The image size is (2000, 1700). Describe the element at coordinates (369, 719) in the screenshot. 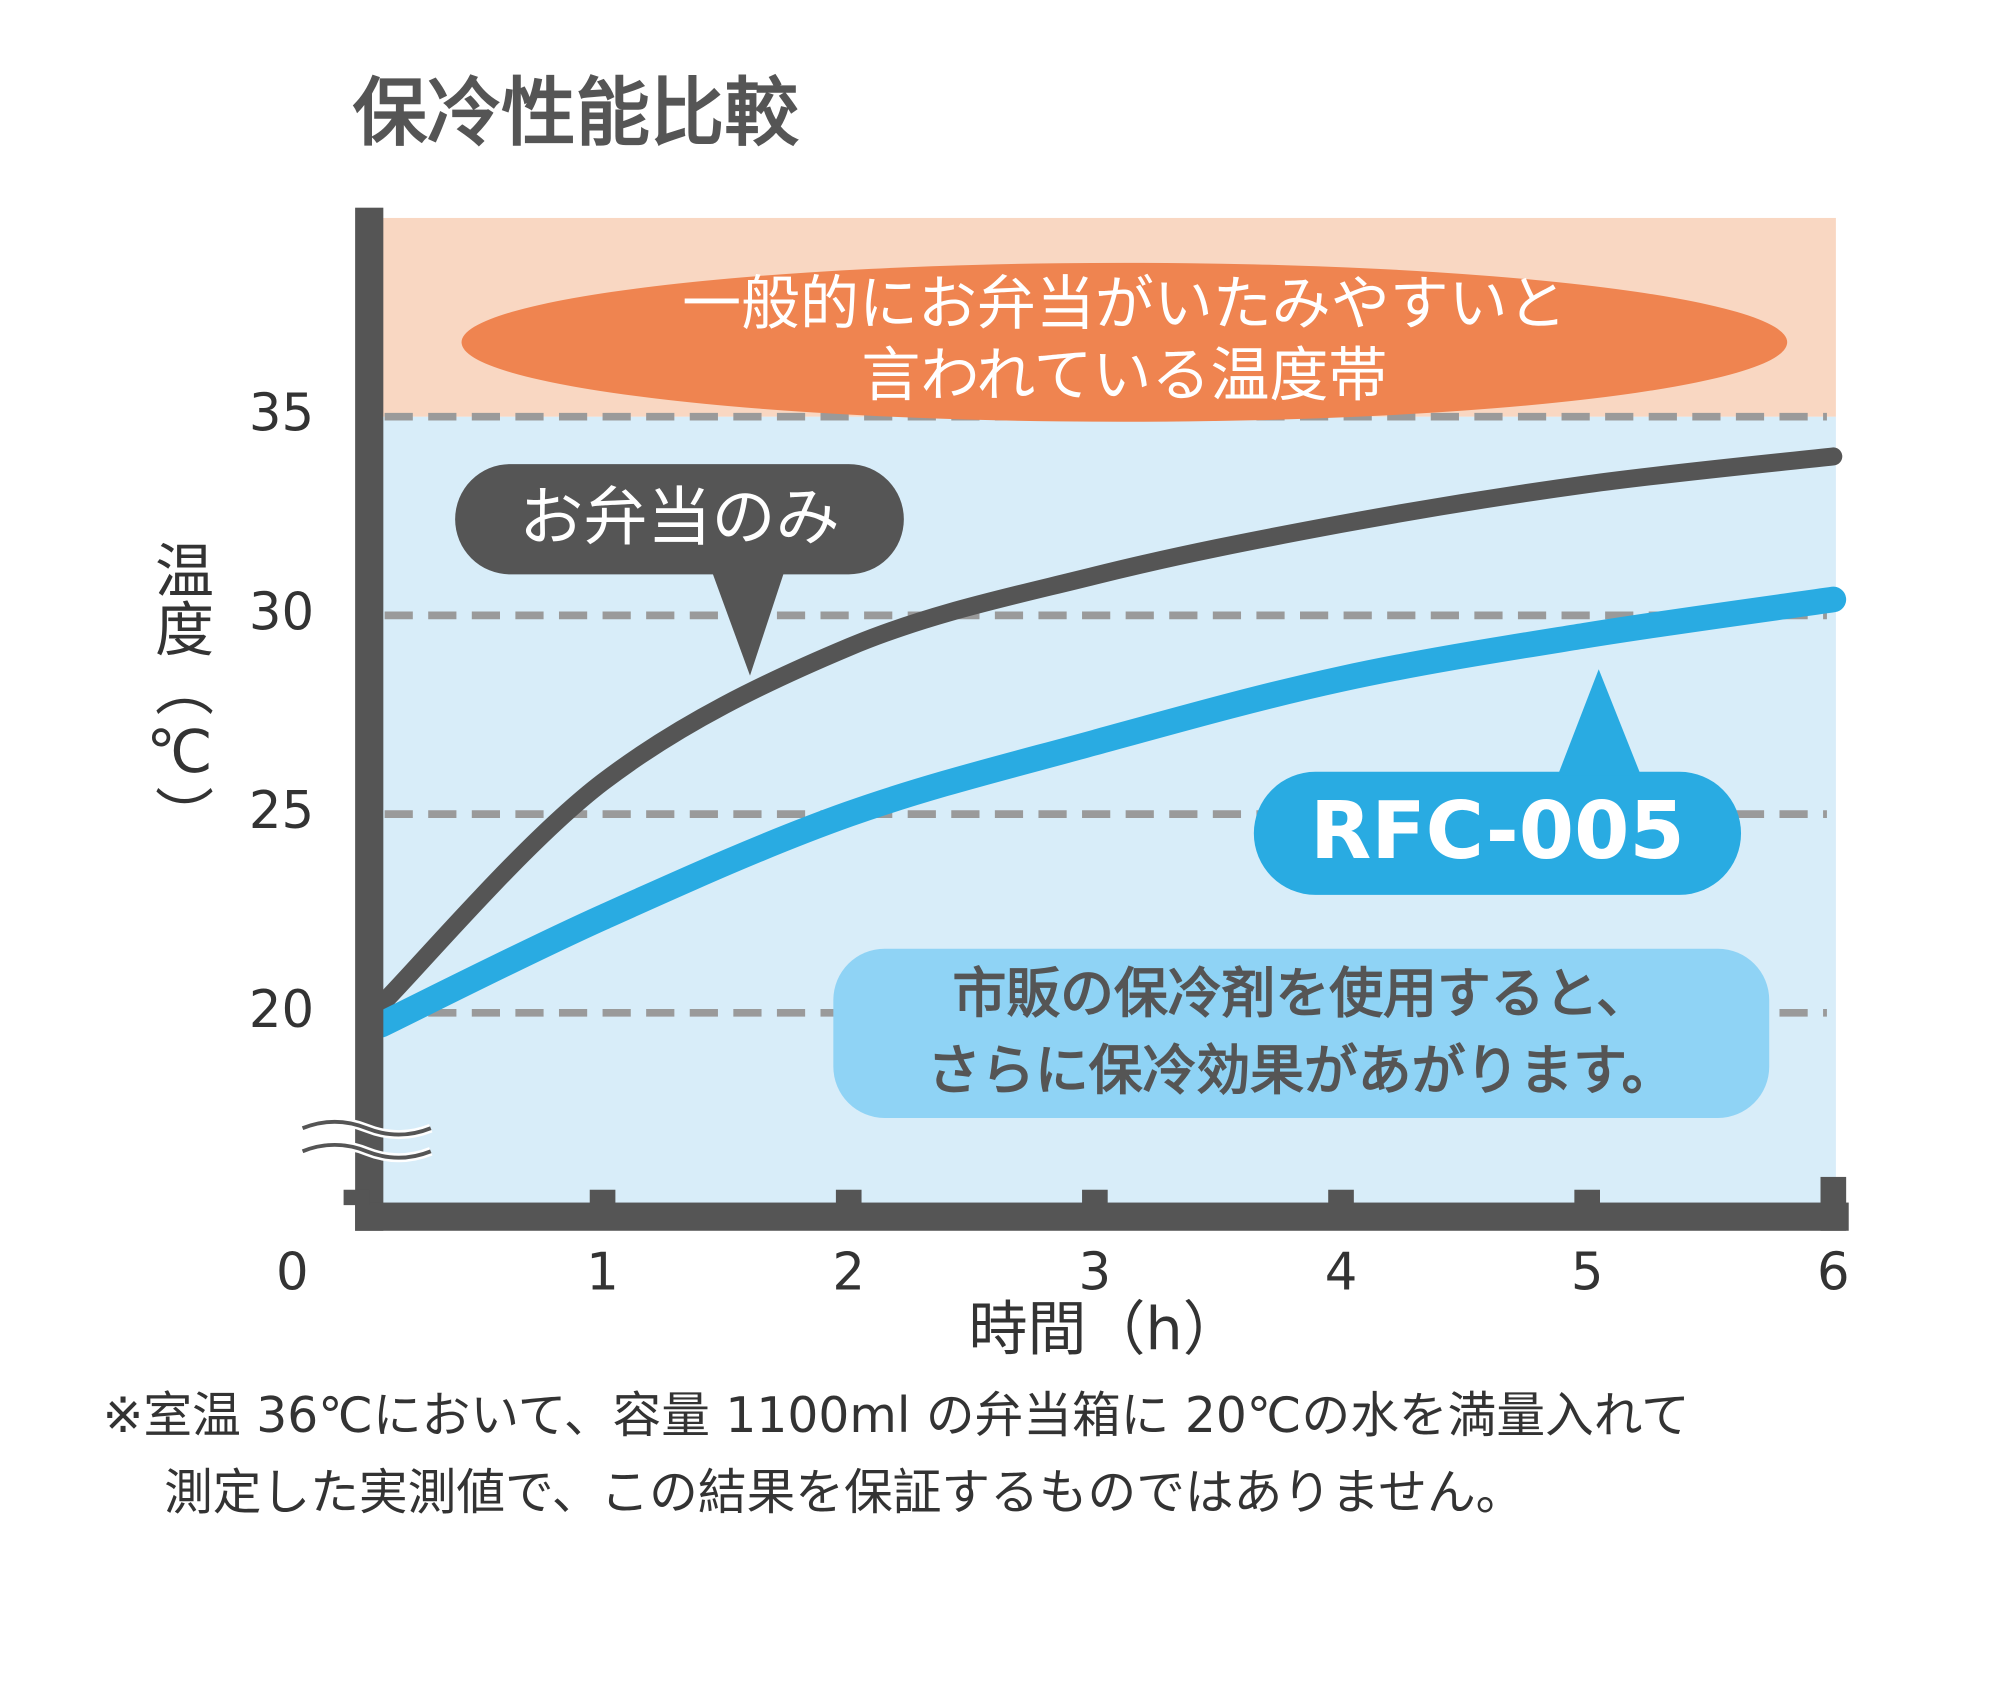

I see `y-axis` at that location.